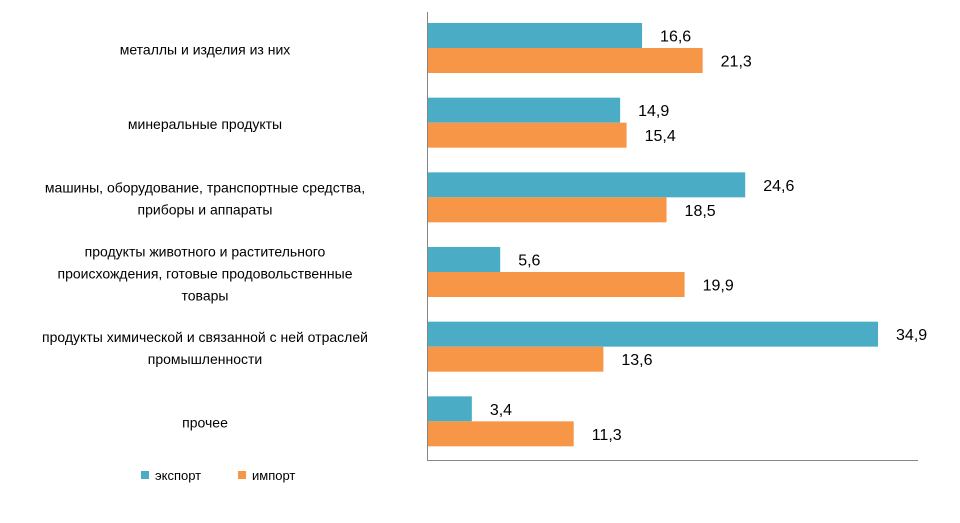 The image size is (960, 523). Describe the element at coordinates (547, 210) in the screenshot. I see `bar-импорт-2` at that location.